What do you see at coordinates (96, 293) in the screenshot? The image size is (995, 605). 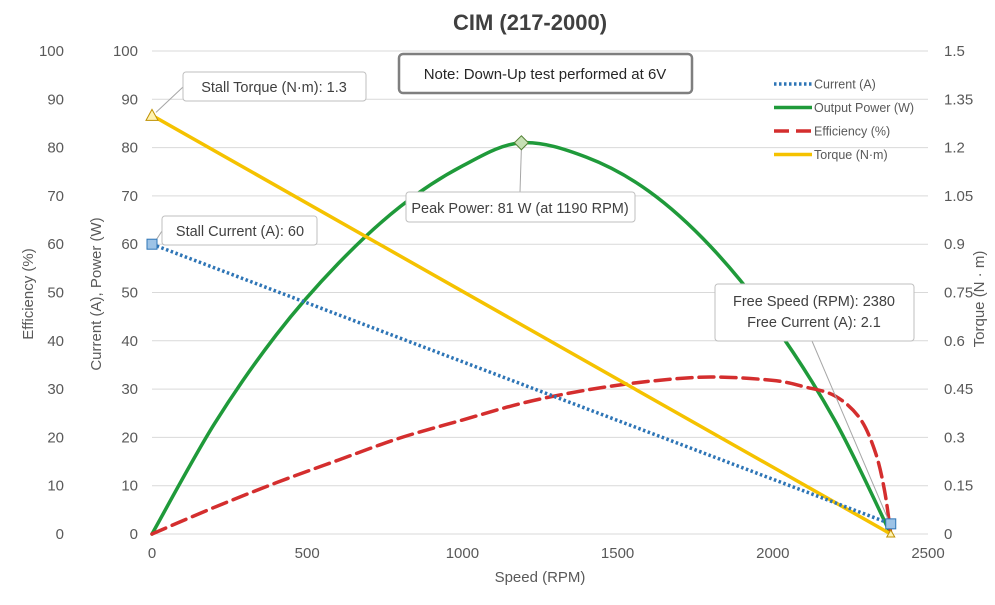 I see `current-power-axis-label: Current (A), Power (W)` at bounding box center [96, 293].